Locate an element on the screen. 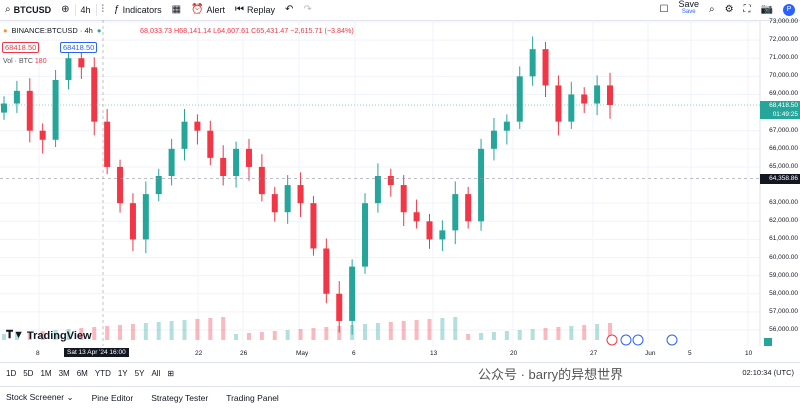  time-tick: 20 is located at coordinates (514, 353).